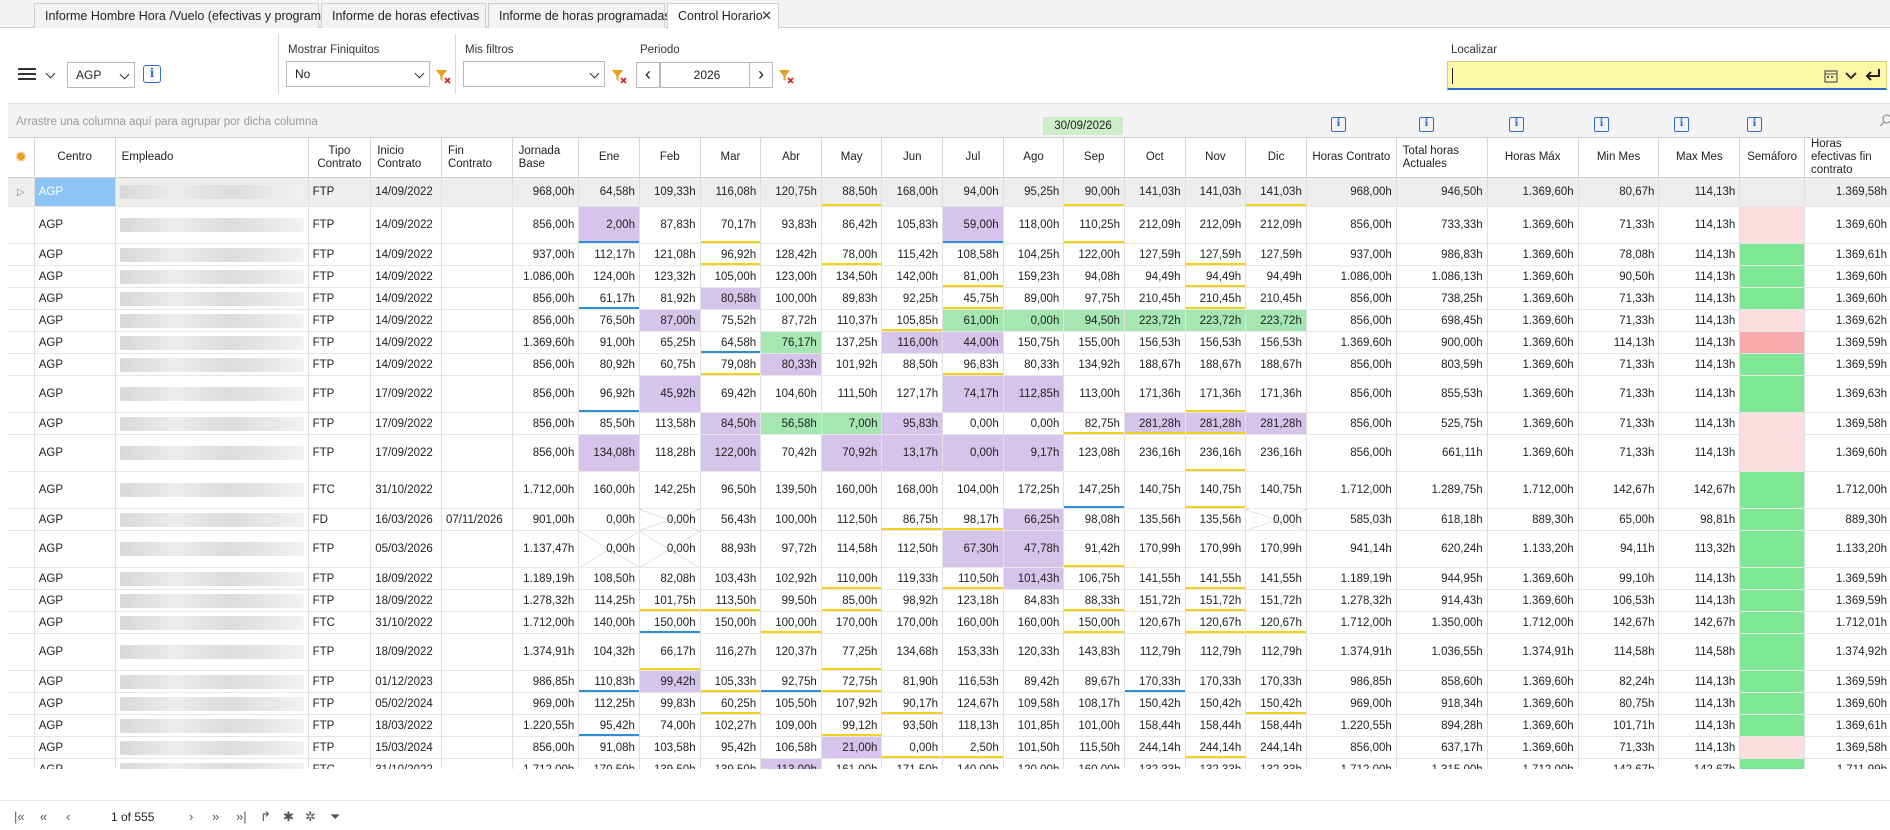 The image size is (1890, 830). What do you see at coordinates (1619, 225) in the screenshot?
I see `min-mes-cell: 71,33h` at bounding box center [1619, 225].